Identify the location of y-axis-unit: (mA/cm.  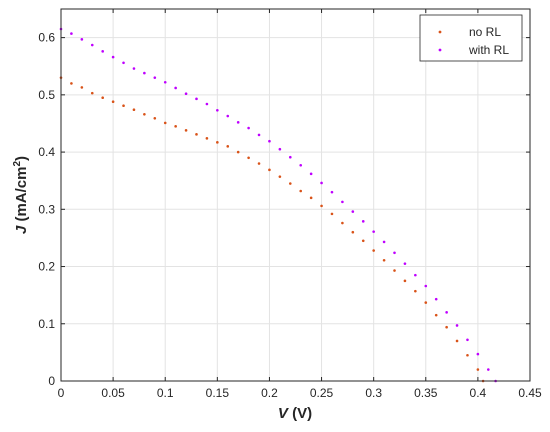
(21, 196).